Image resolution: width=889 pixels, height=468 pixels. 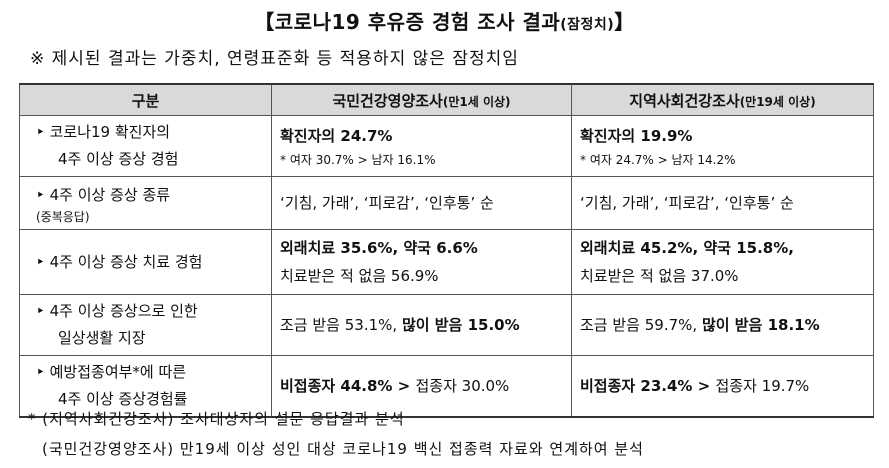 I want to click on title-main: 【코로나19 후유증 경험 조사 결과, so click(x=407, y=22).